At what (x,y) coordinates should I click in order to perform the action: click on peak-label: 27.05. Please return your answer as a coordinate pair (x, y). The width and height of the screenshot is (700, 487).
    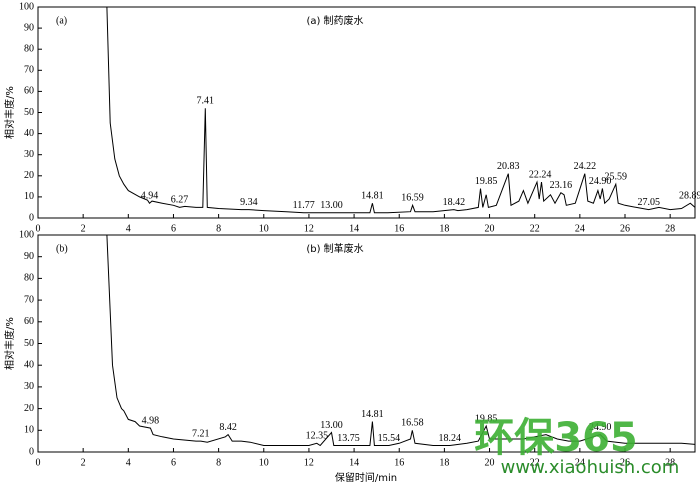
    Looking at the image, I should click on (648, 202).